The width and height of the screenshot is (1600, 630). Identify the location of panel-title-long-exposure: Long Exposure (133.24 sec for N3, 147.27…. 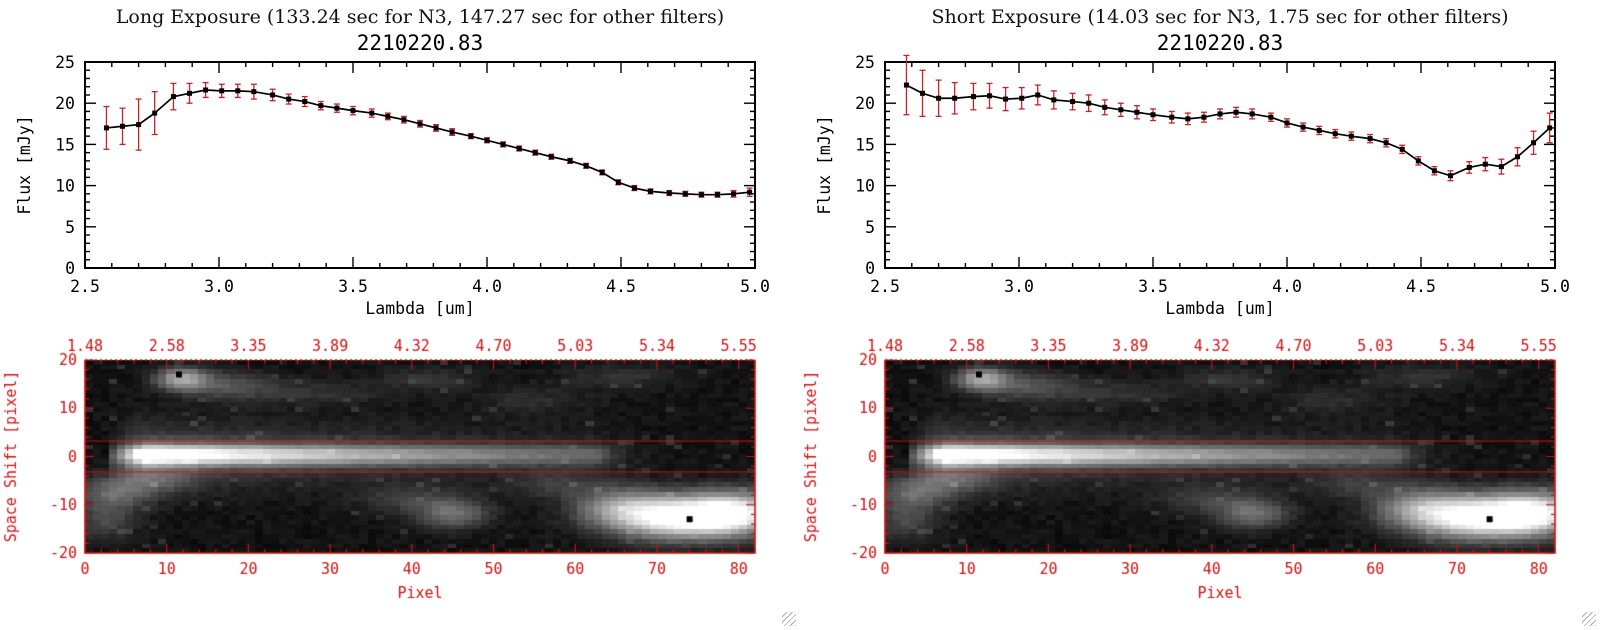
(420, 17).